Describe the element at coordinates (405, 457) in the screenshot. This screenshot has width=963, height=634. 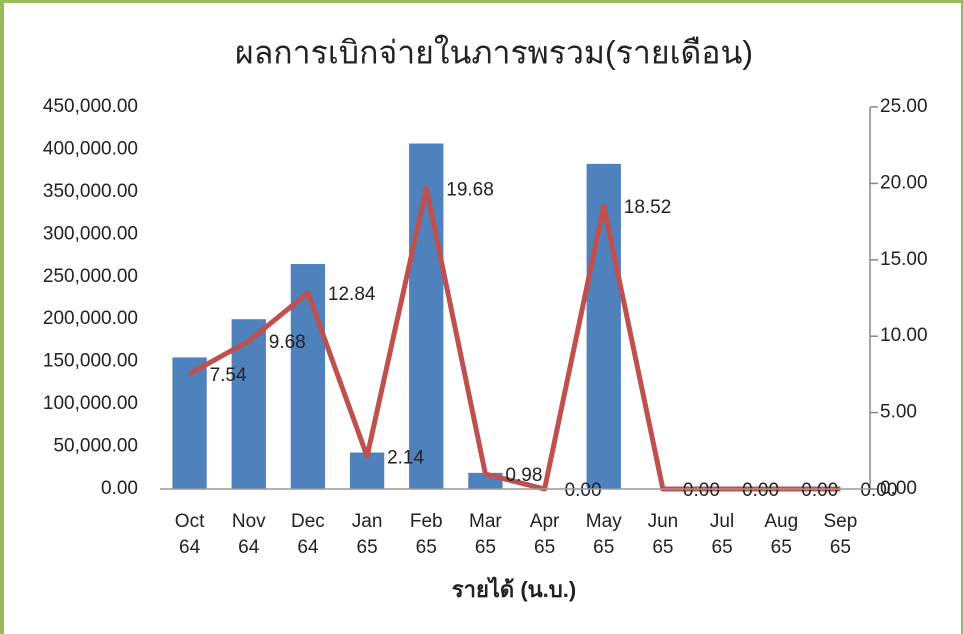
I see `data-label: 2.14` at that location.